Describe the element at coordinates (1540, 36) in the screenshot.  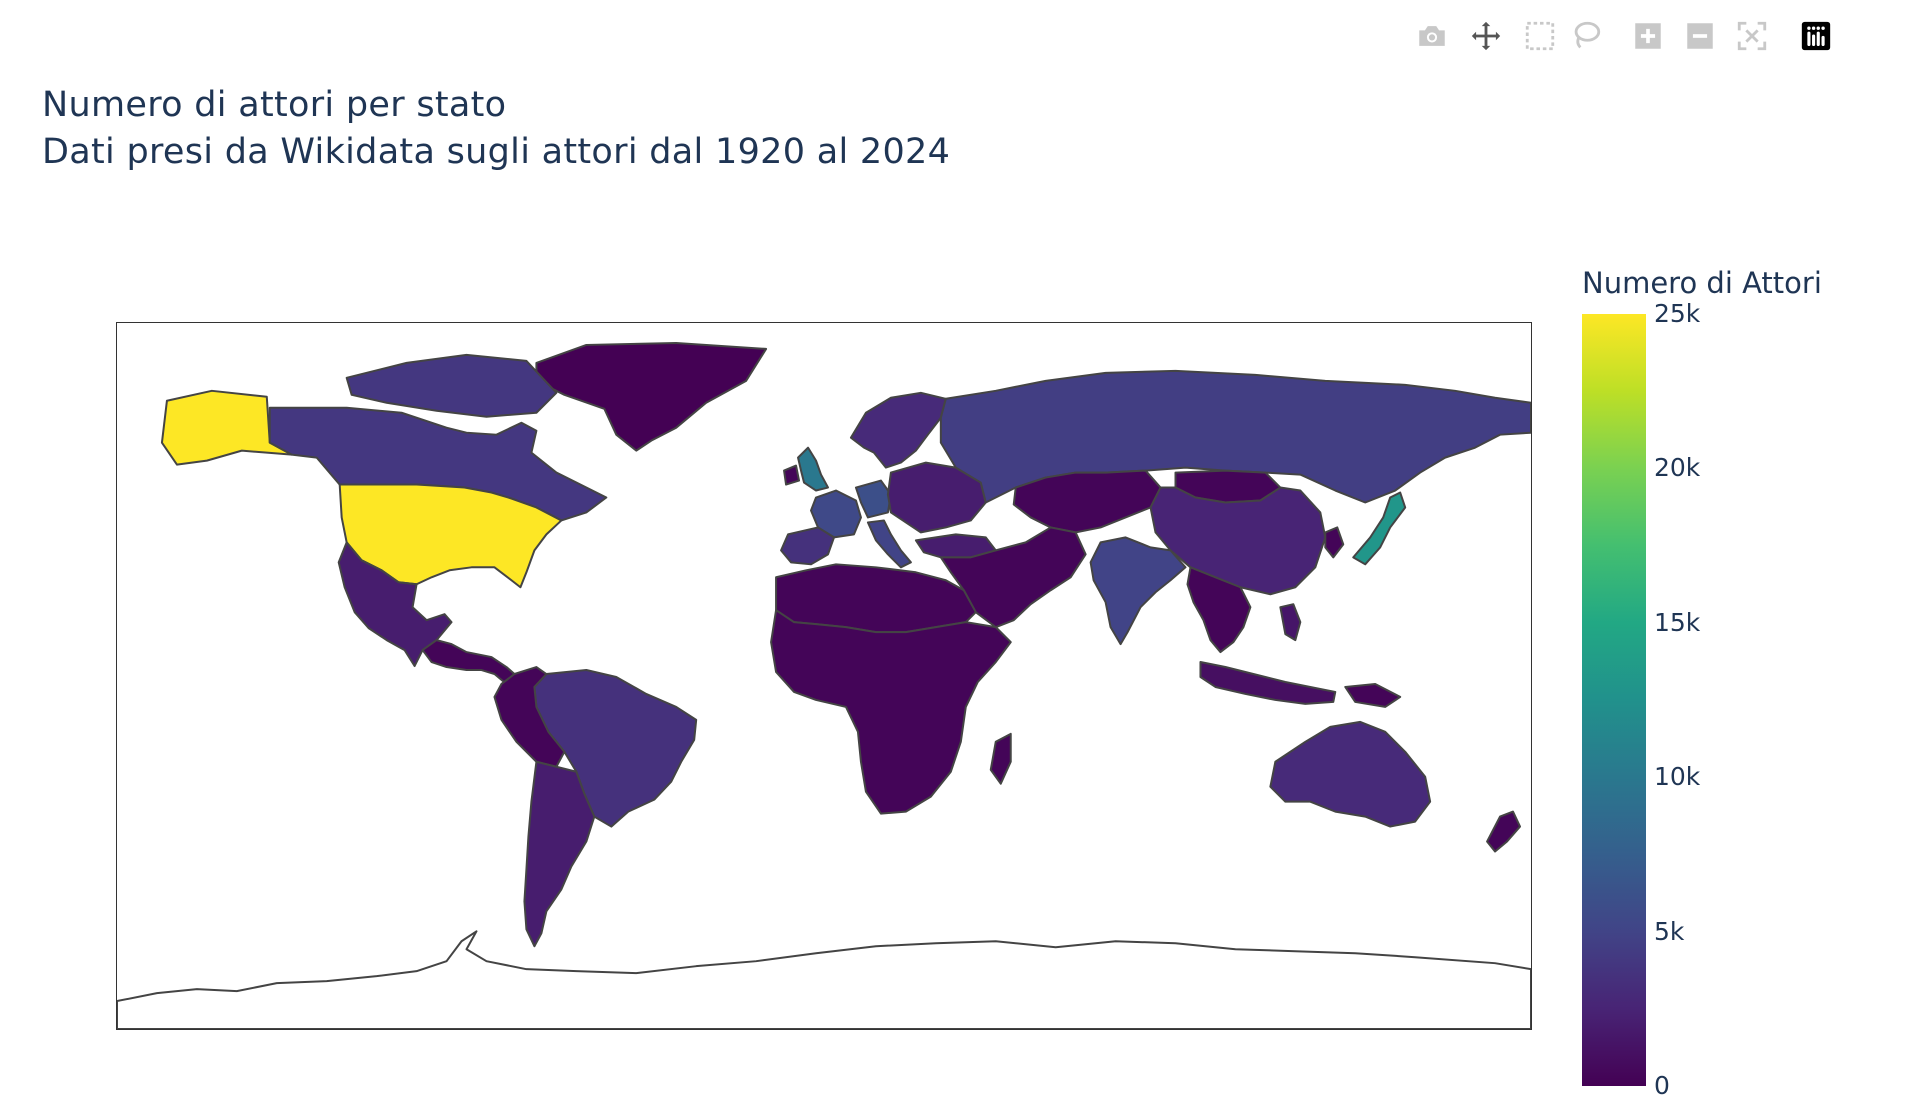
I see `box-select-icon` at that location.